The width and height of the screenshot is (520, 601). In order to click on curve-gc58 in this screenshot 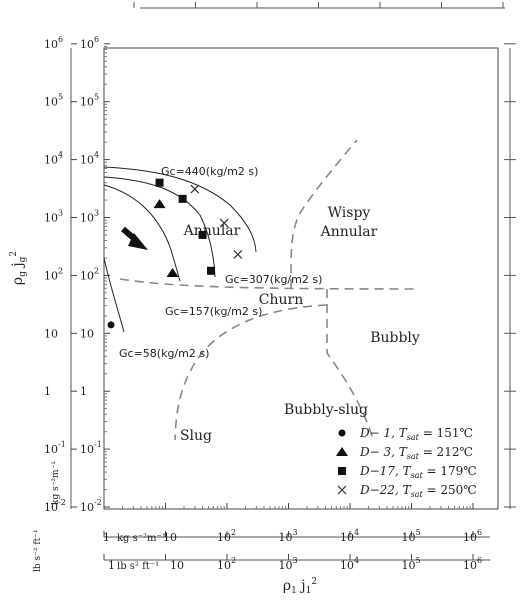, I will do `click(114, 295)`.